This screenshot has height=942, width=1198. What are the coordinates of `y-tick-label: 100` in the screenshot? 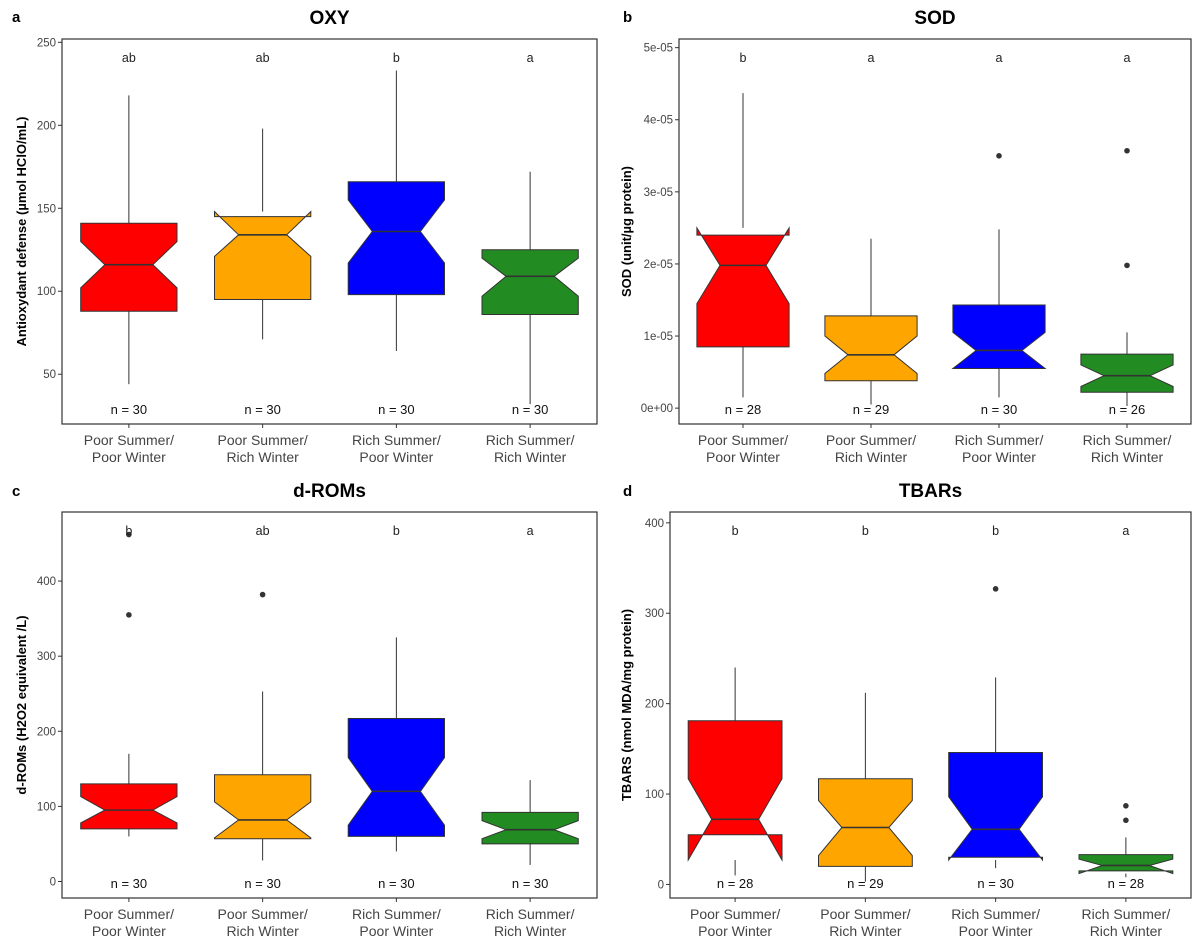 It's located at (654, 795).